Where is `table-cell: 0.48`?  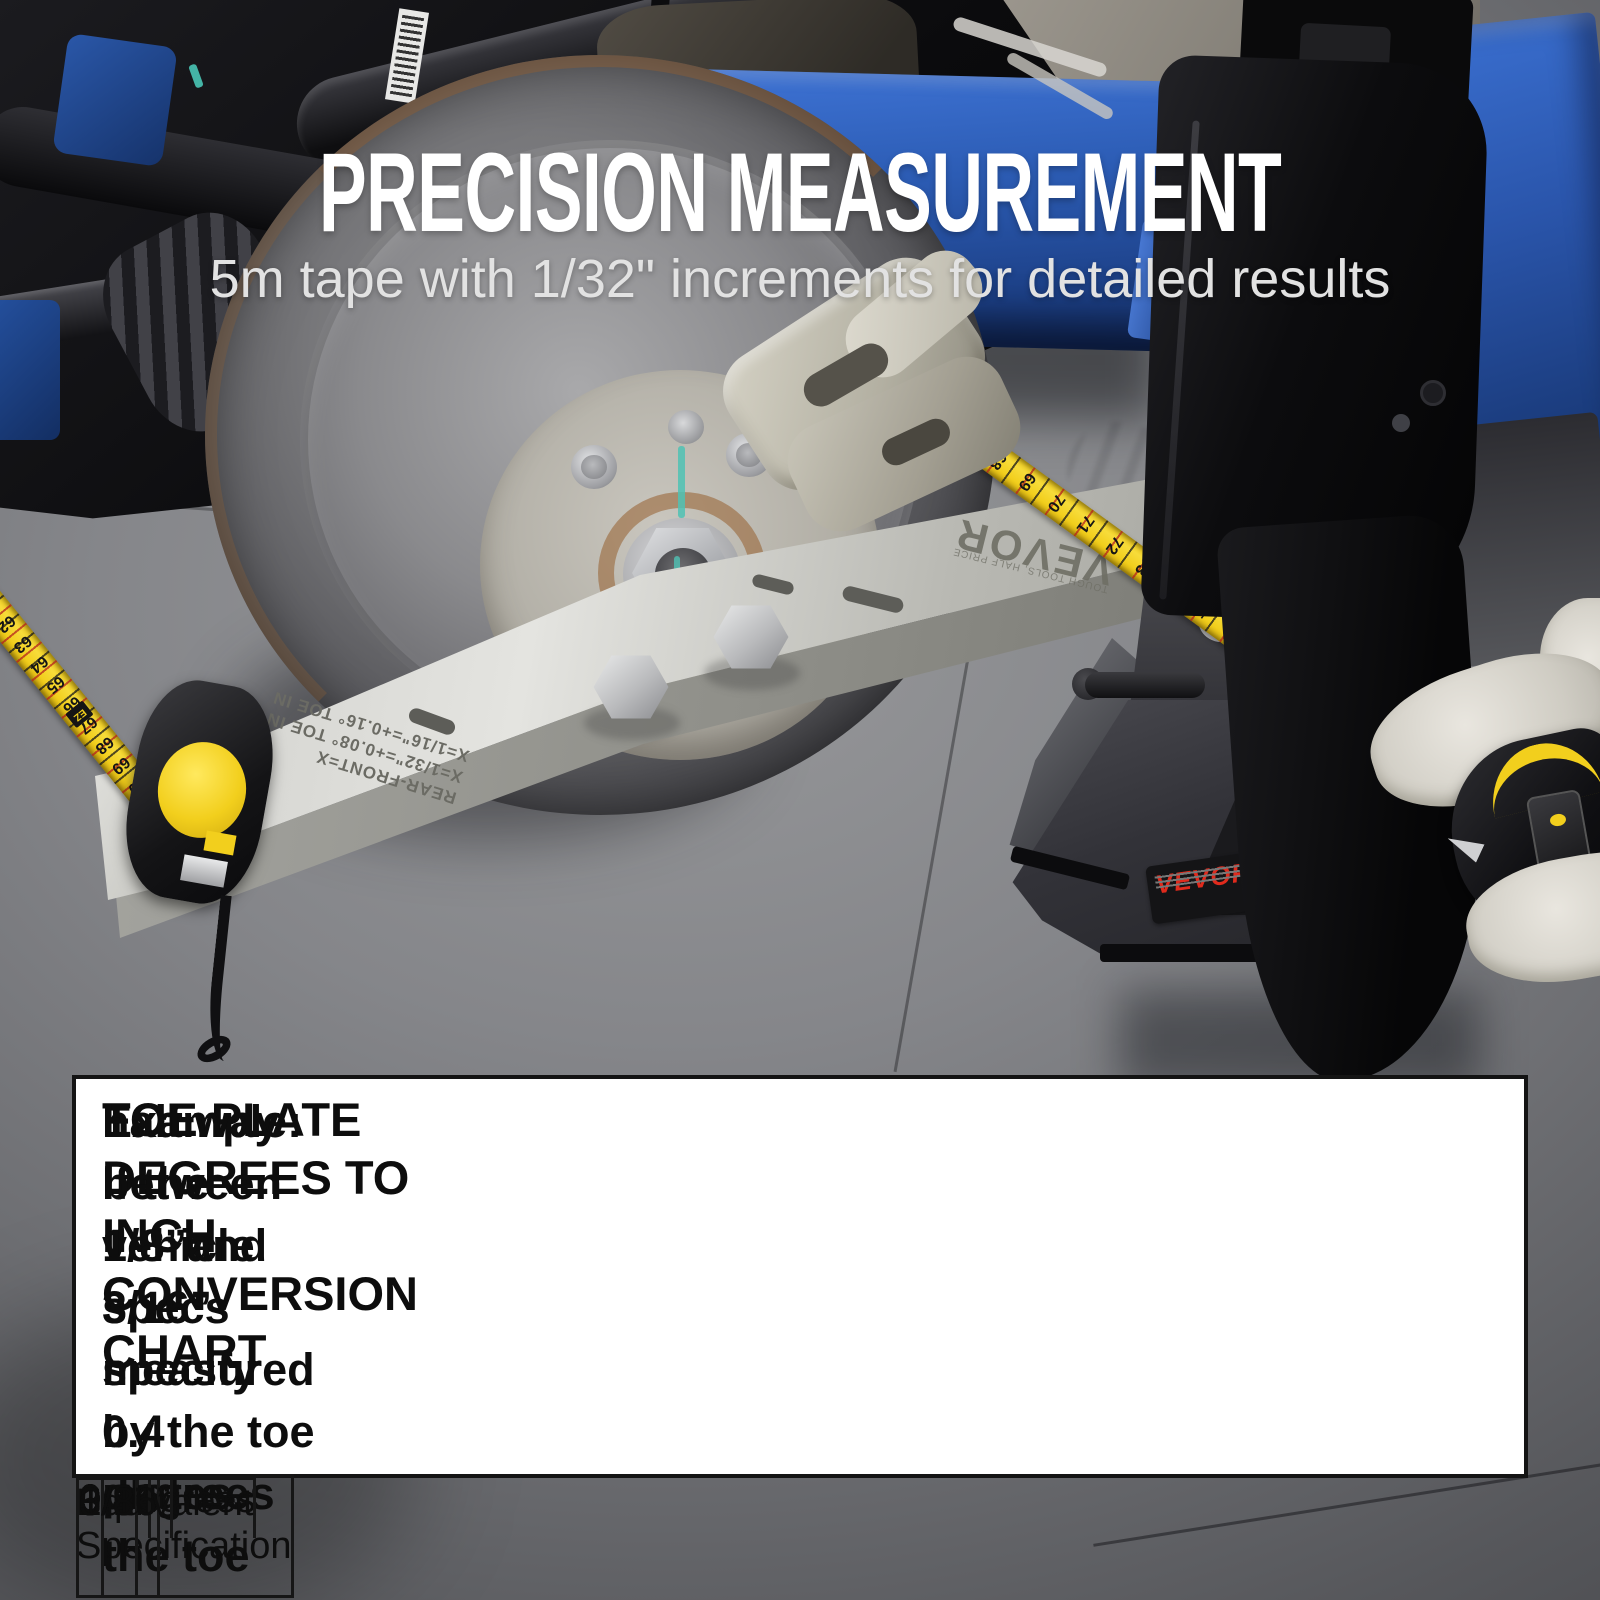 table-cell: 0.48 is located at coordinates (118, 1536).